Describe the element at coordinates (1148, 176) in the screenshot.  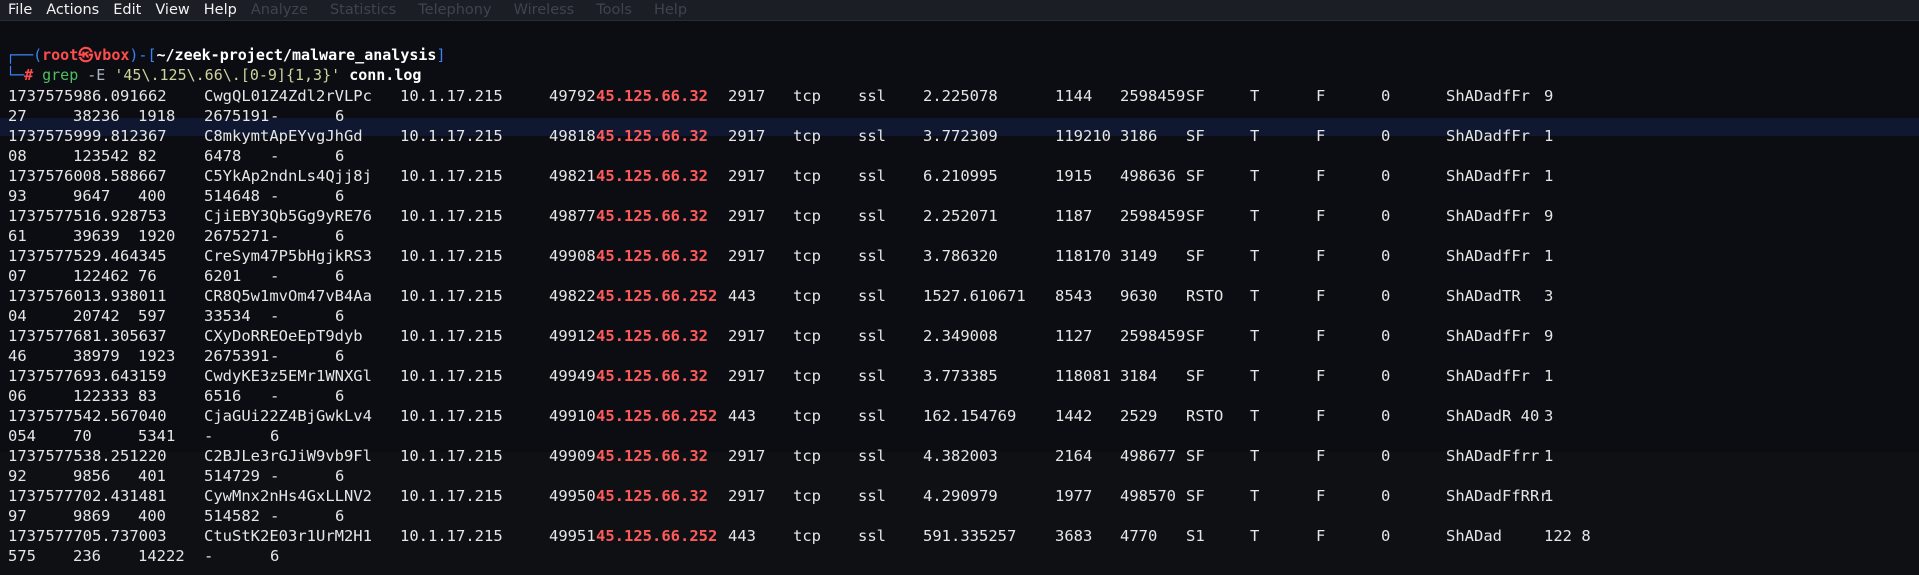
I see `field-resp-bytes: 498636` at that location.